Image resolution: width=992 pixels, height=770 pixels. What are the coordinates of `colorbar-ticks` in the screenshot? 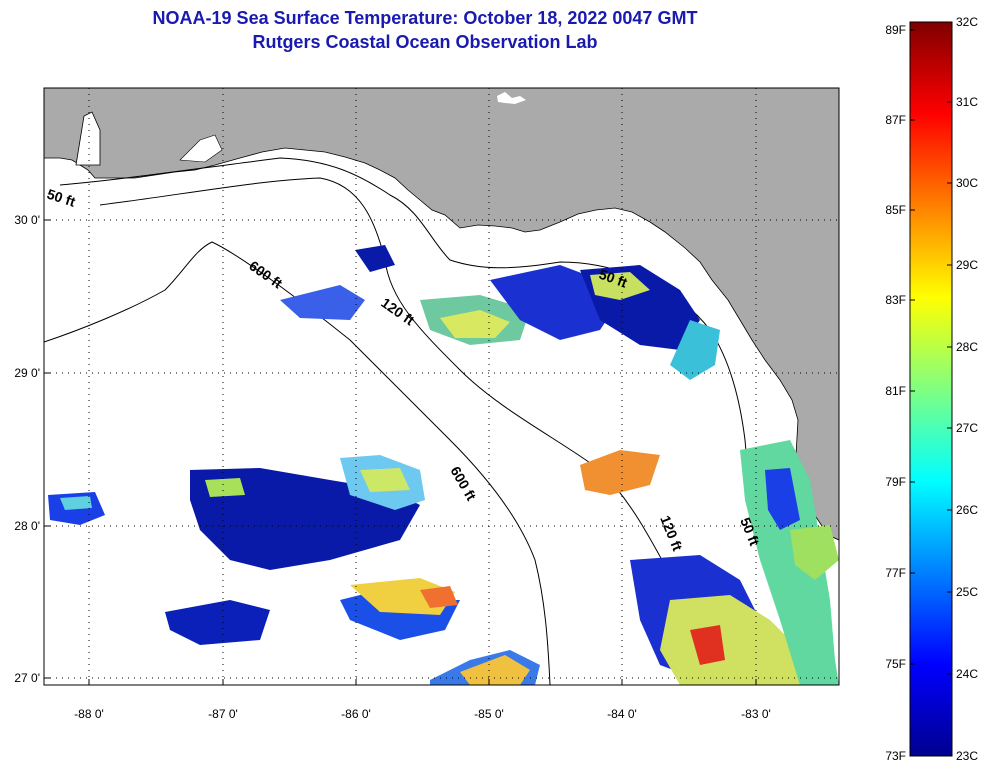 It's located at (931, 352).